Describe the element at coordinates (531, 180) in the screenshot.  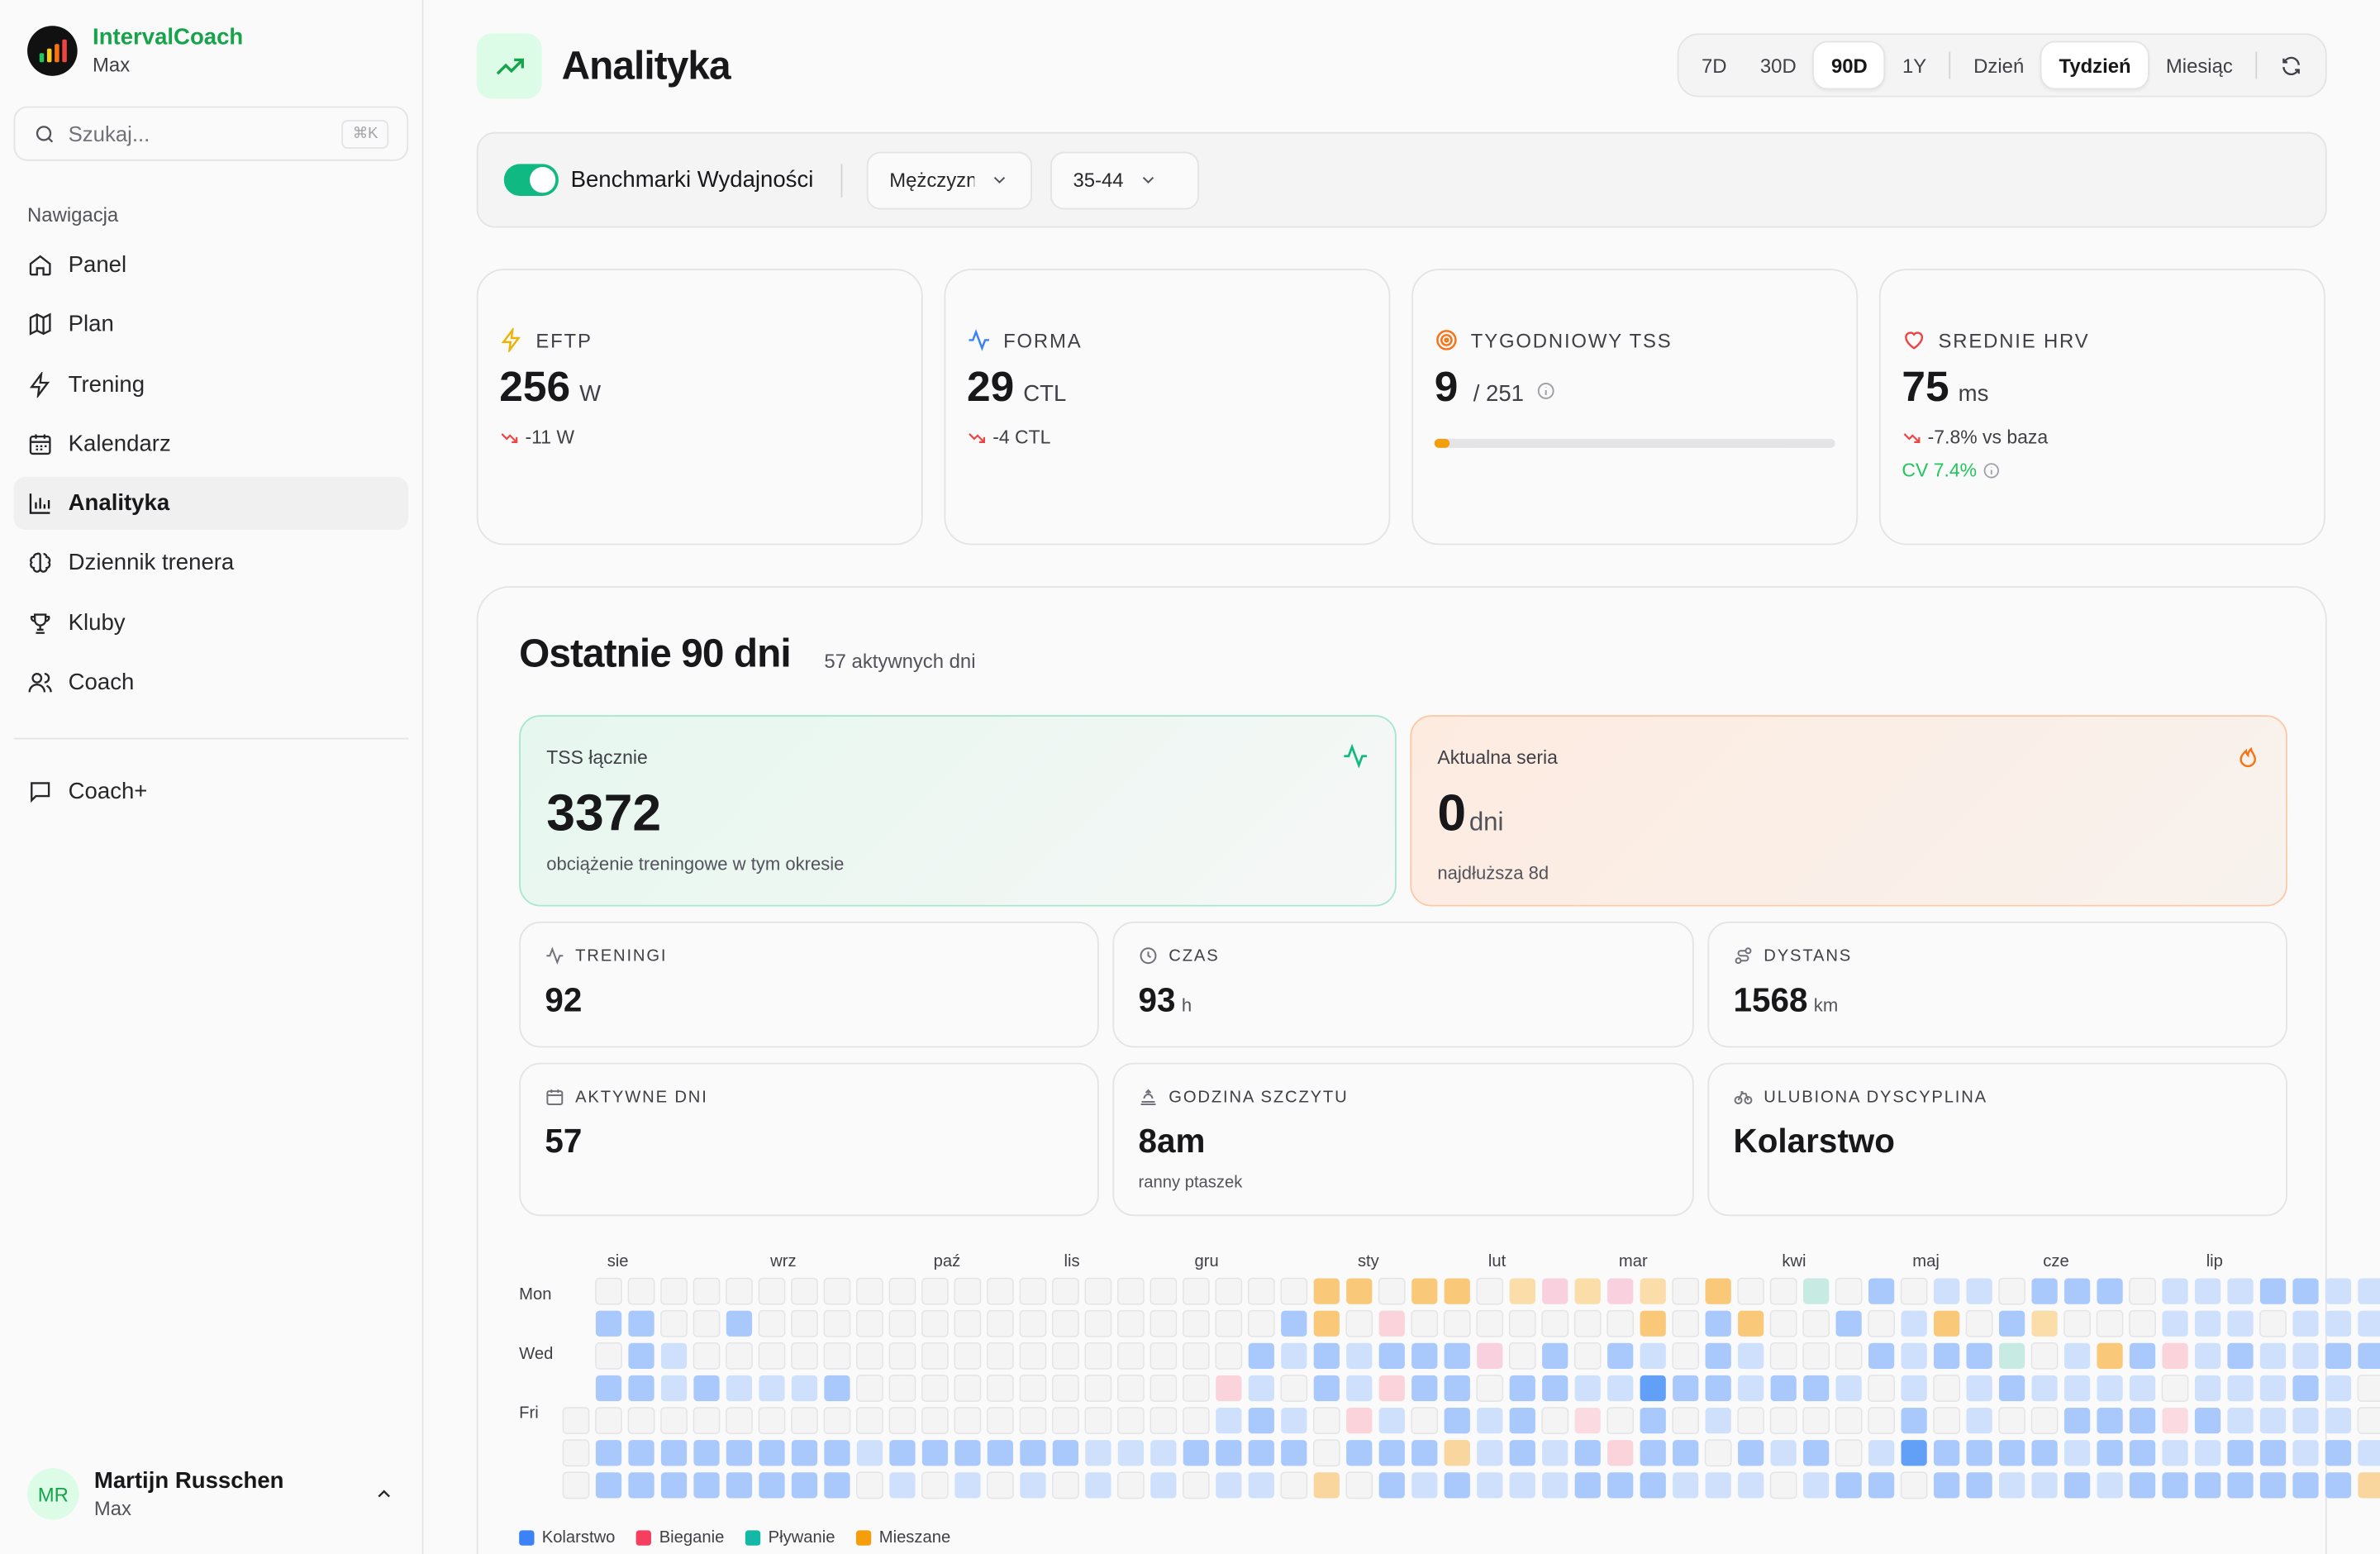
I see `benchmark-toggle` at that location.